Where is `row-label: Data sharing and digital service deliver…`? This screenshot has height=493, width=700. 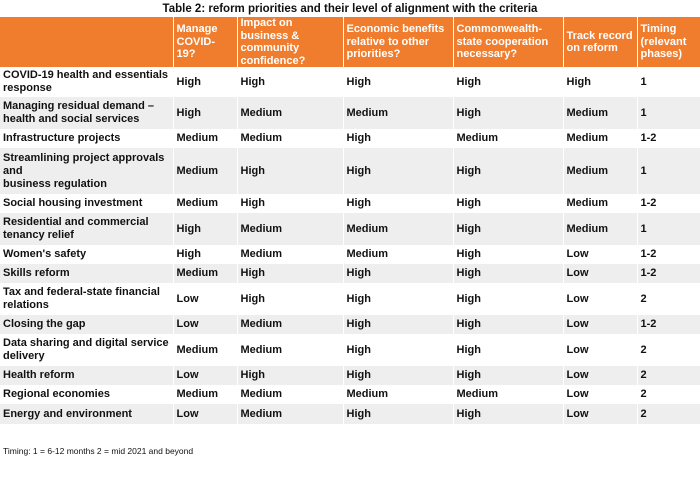
row-label: Data sharing and digital service deliver… is located at coordinates (86, 350).